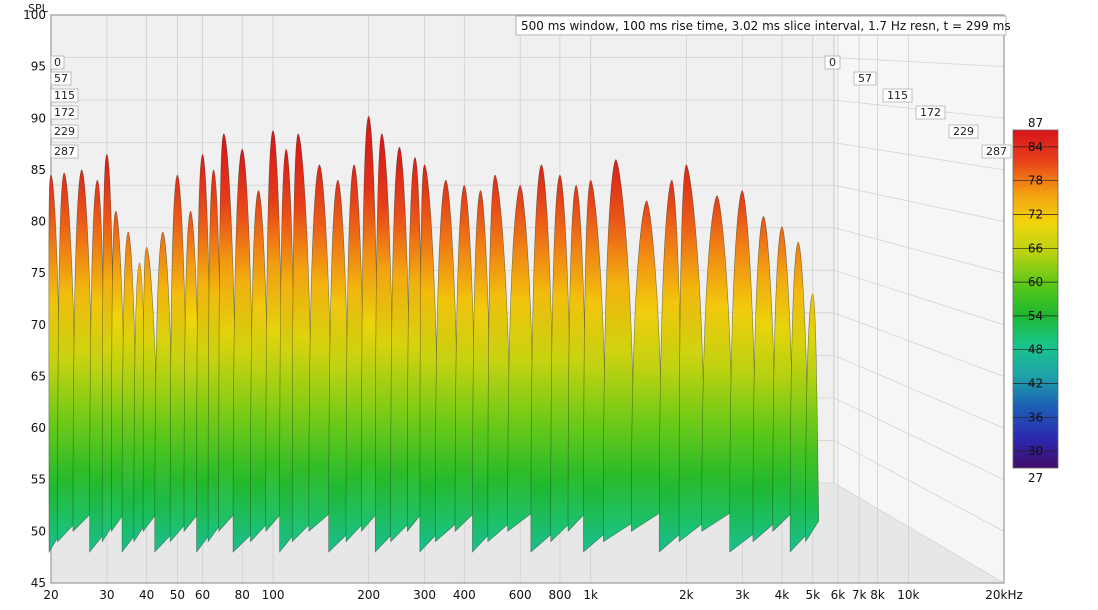 The image size is (1098, 610). I want to click on time-slice-label-left: 287, so click(64, 151).